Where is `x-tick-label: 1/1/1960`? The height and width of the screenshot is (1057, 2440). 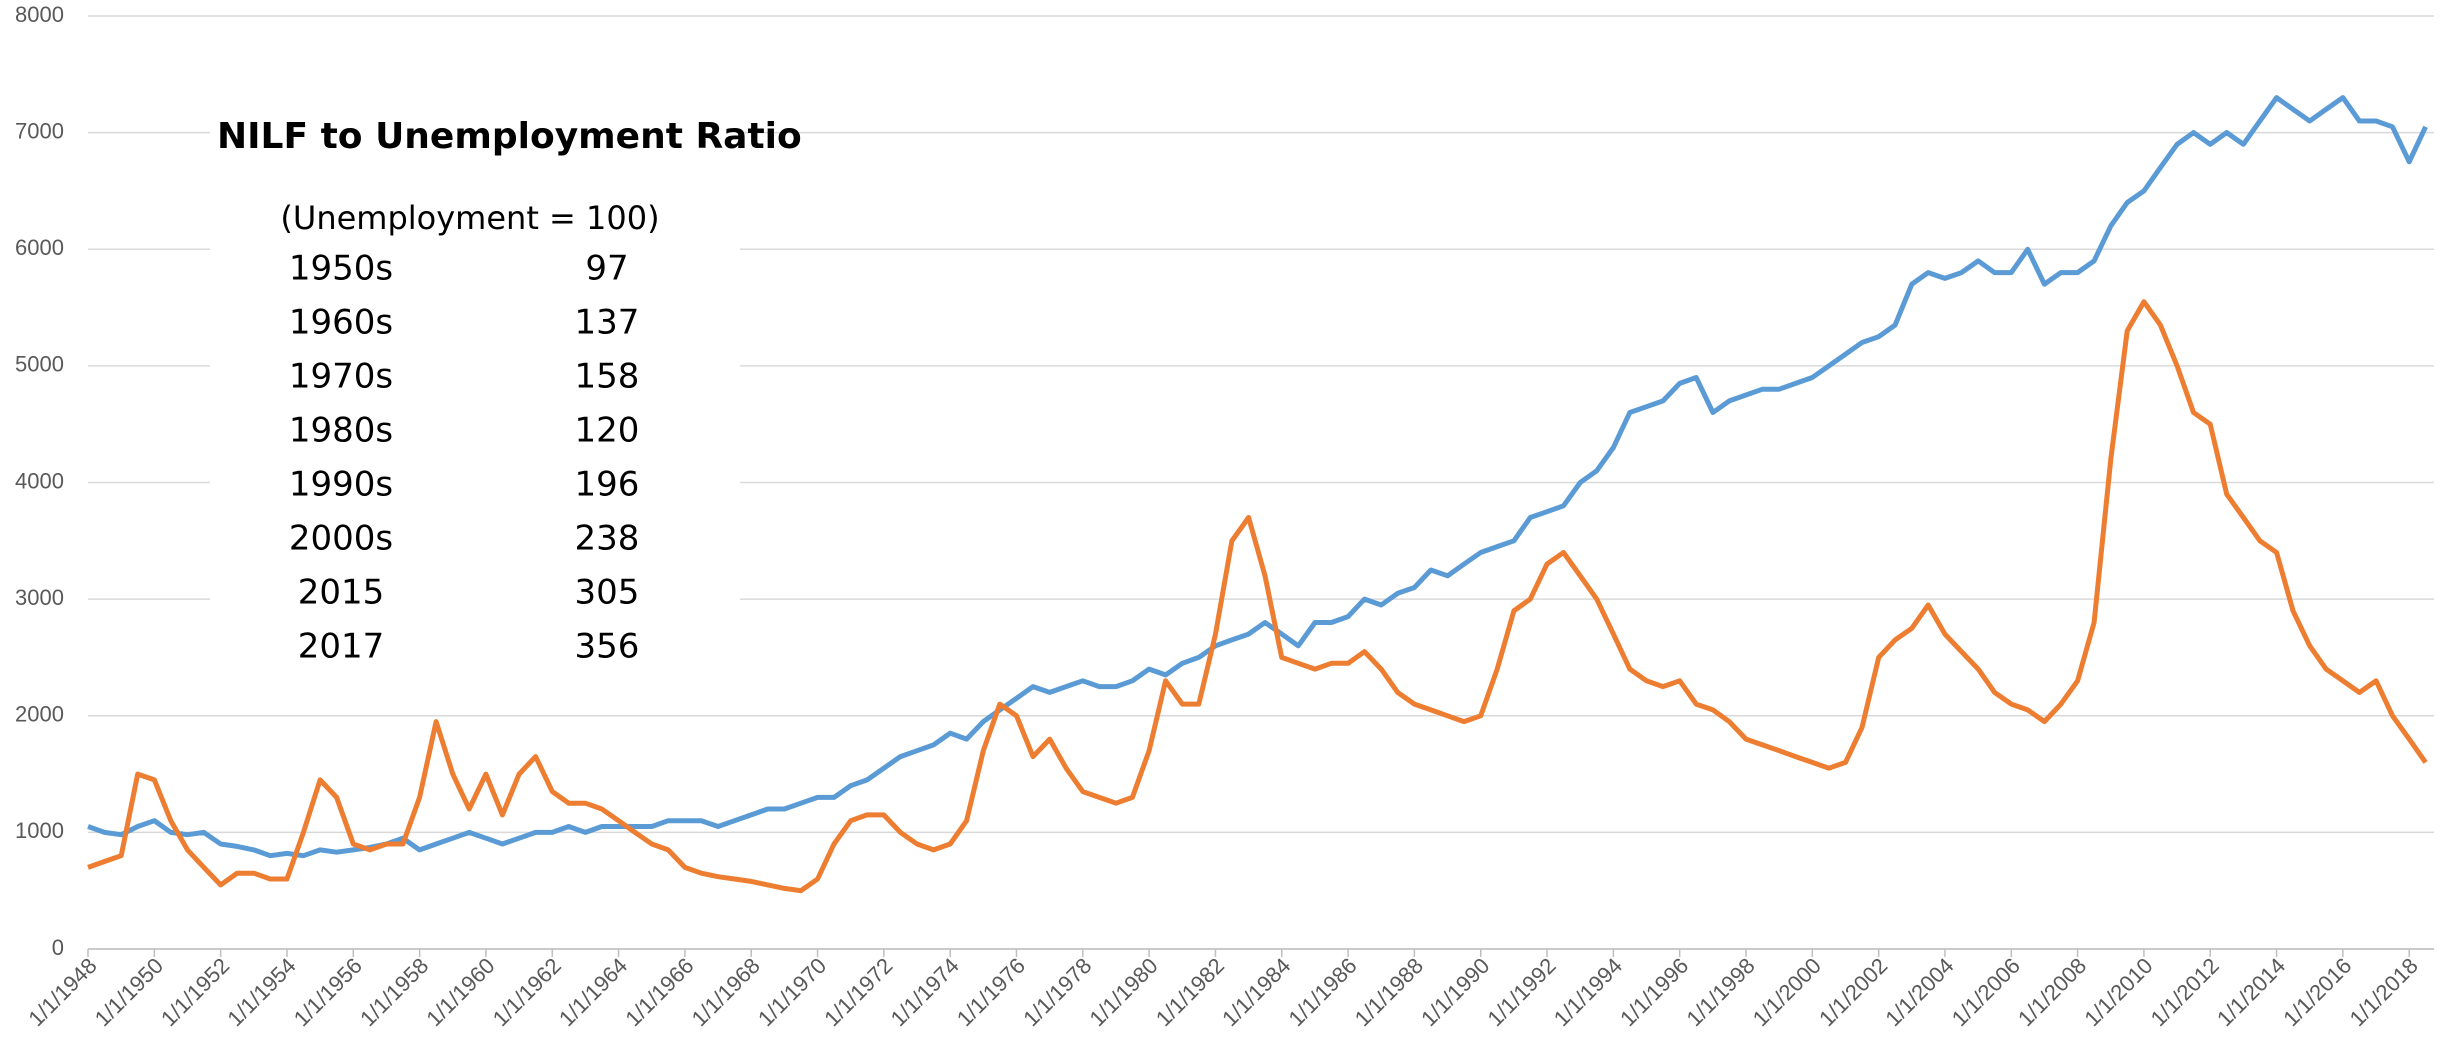 x-tick-label: 1/1/1960 is located at coordinates (460, 992).